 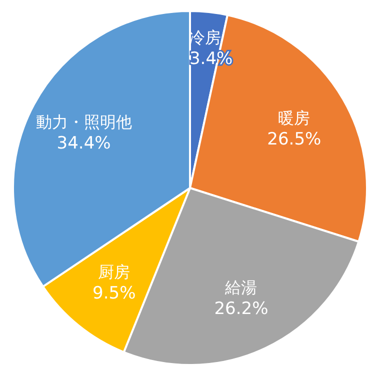 What do you see at coordinates (83, 143) in the screenshot?
I see `data-label: 34.4%` at bounding box center [83, 143].